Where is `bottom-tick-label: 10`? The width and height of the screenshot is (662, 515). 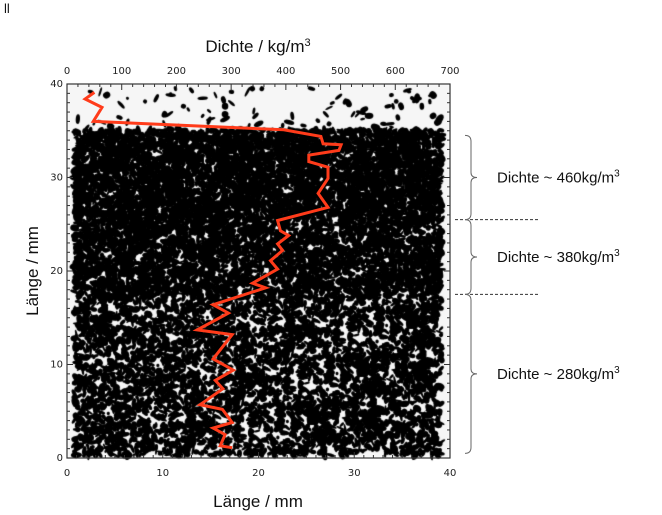 bottom-tick-label: 10 is located at coordinates (162, 473).